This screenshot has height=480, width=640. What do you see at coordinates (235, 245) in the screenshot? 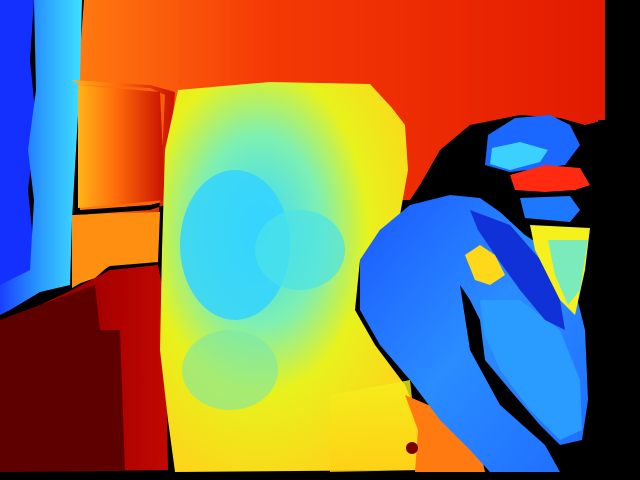
I see `board-cyan-patch` at bounding box center [235, 245].